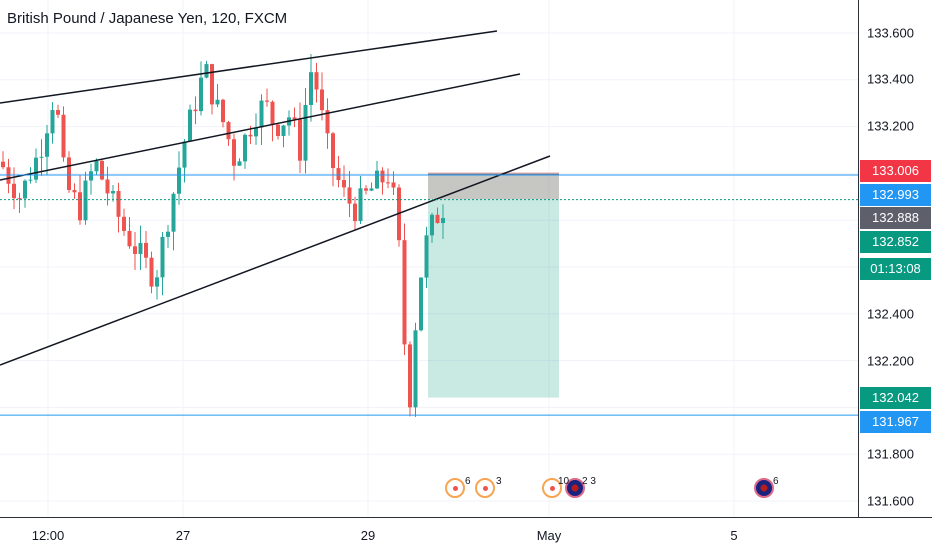 The width and height of the screenshot is (932, 551). I want to click on event-marker-group: 10 2 3, so click(572, 490).